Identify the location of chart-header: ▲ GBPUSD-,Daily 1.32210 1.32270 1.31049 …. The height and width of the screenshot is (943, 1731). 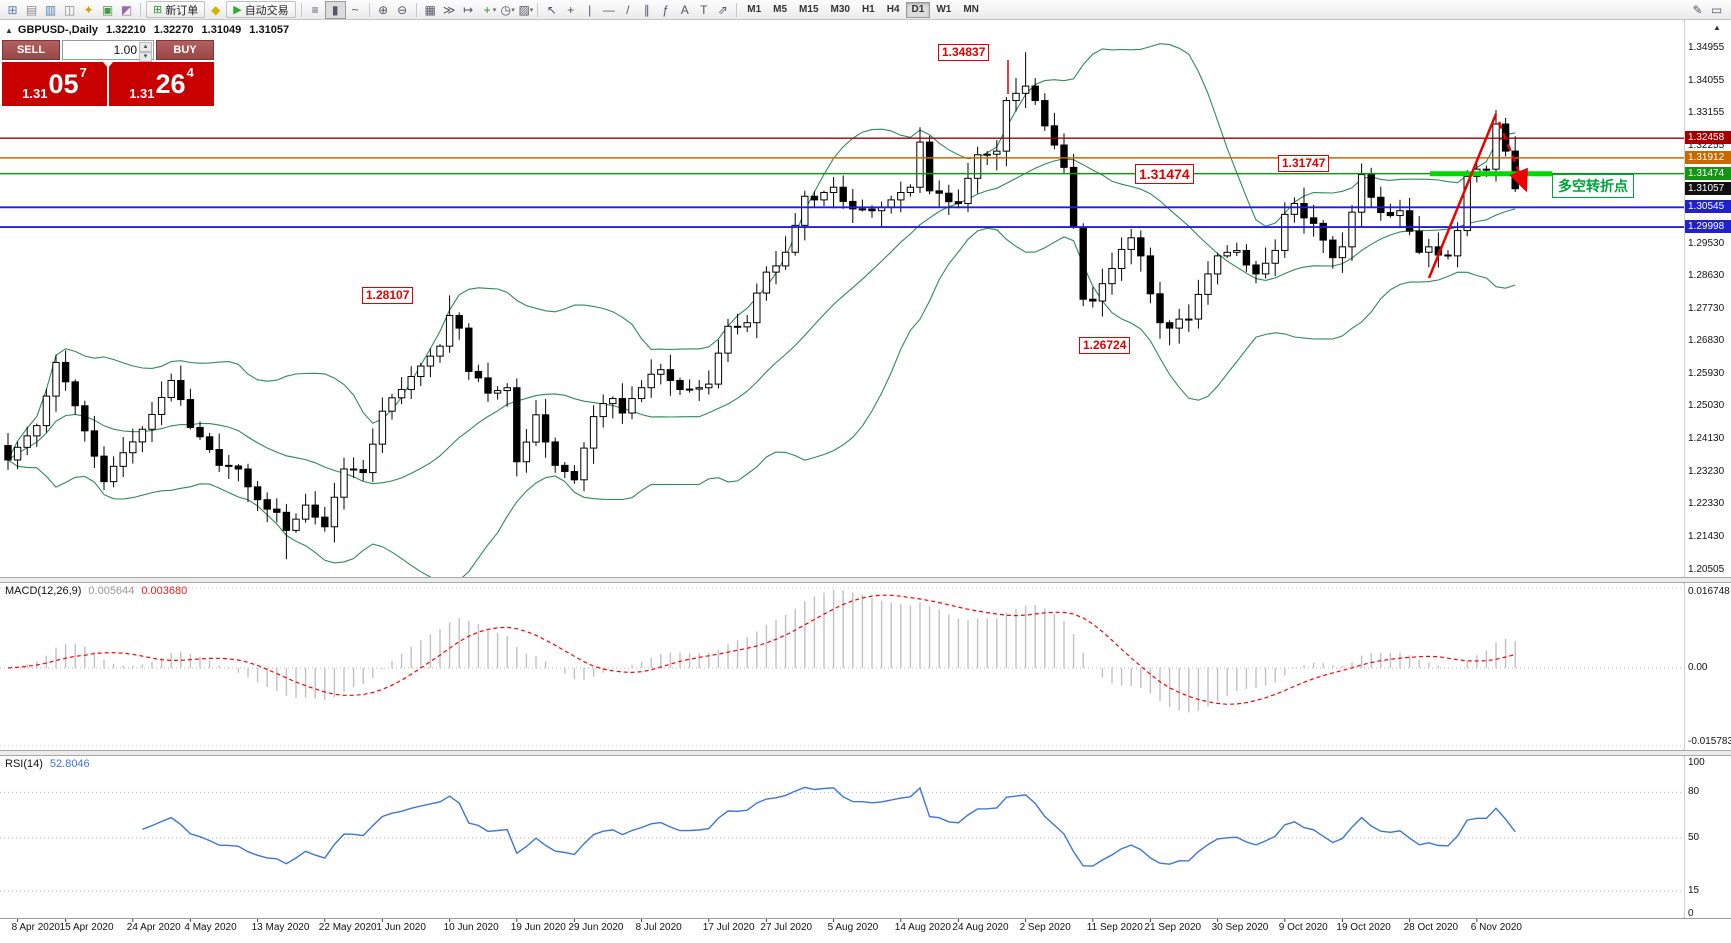
(147, 30).